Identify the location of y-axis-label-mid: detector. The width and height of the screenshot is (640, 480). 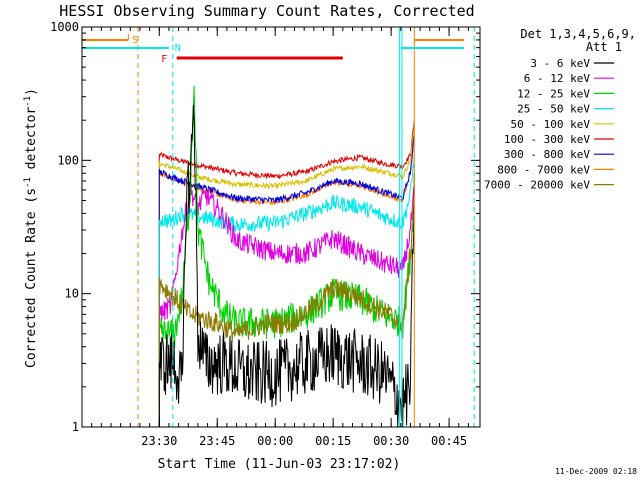
(31, 142).